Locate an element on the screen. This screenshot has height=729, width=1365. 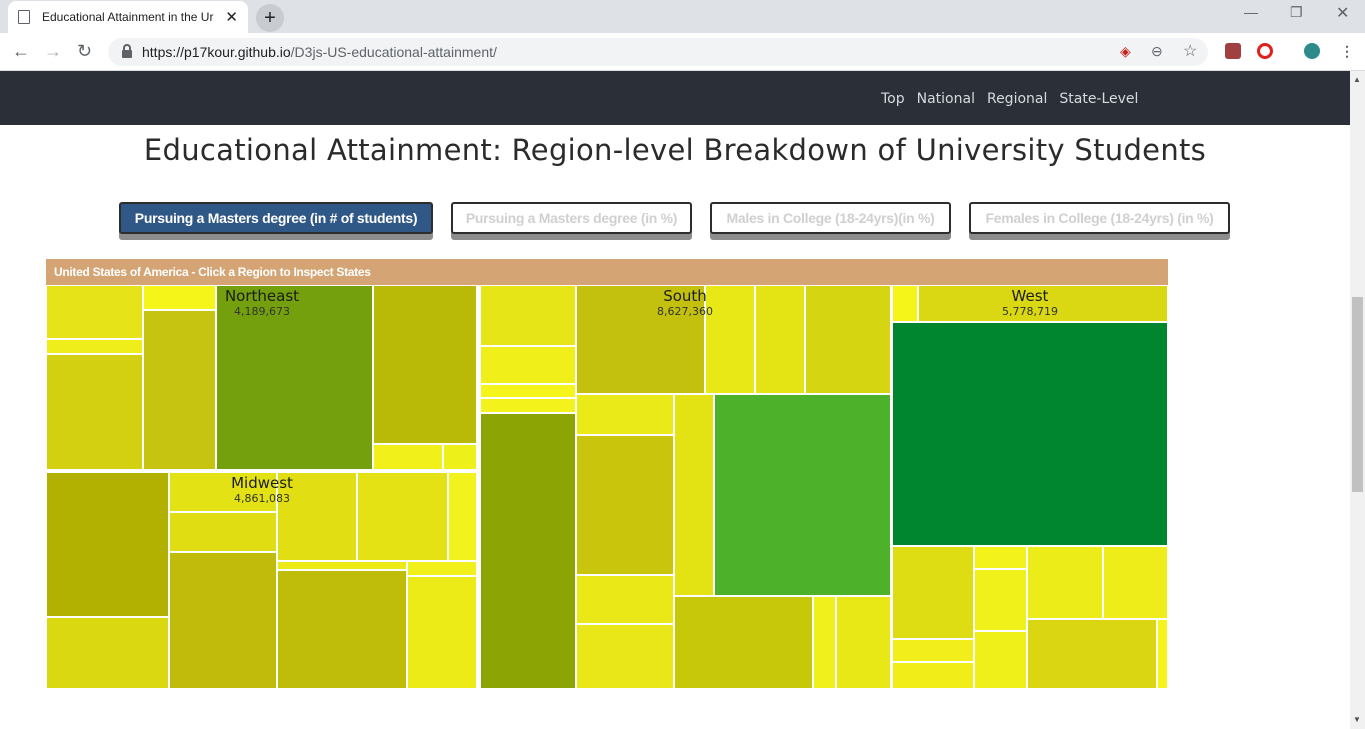
browser-tab: Educational Attainment in the Ur ✕ is located at coordinates (128, 17).